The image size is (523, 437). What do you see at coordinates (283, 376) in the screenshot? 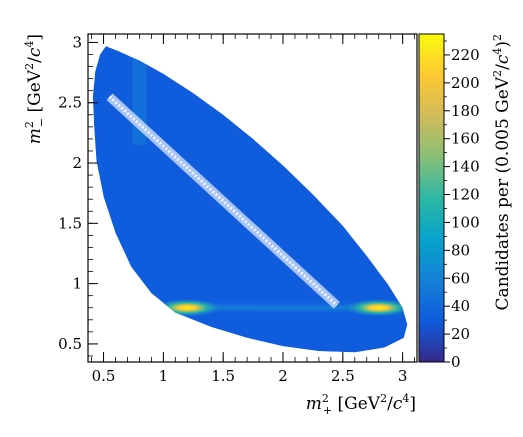
I see `x-tick-label: 2` at bounding box center [283, 376].